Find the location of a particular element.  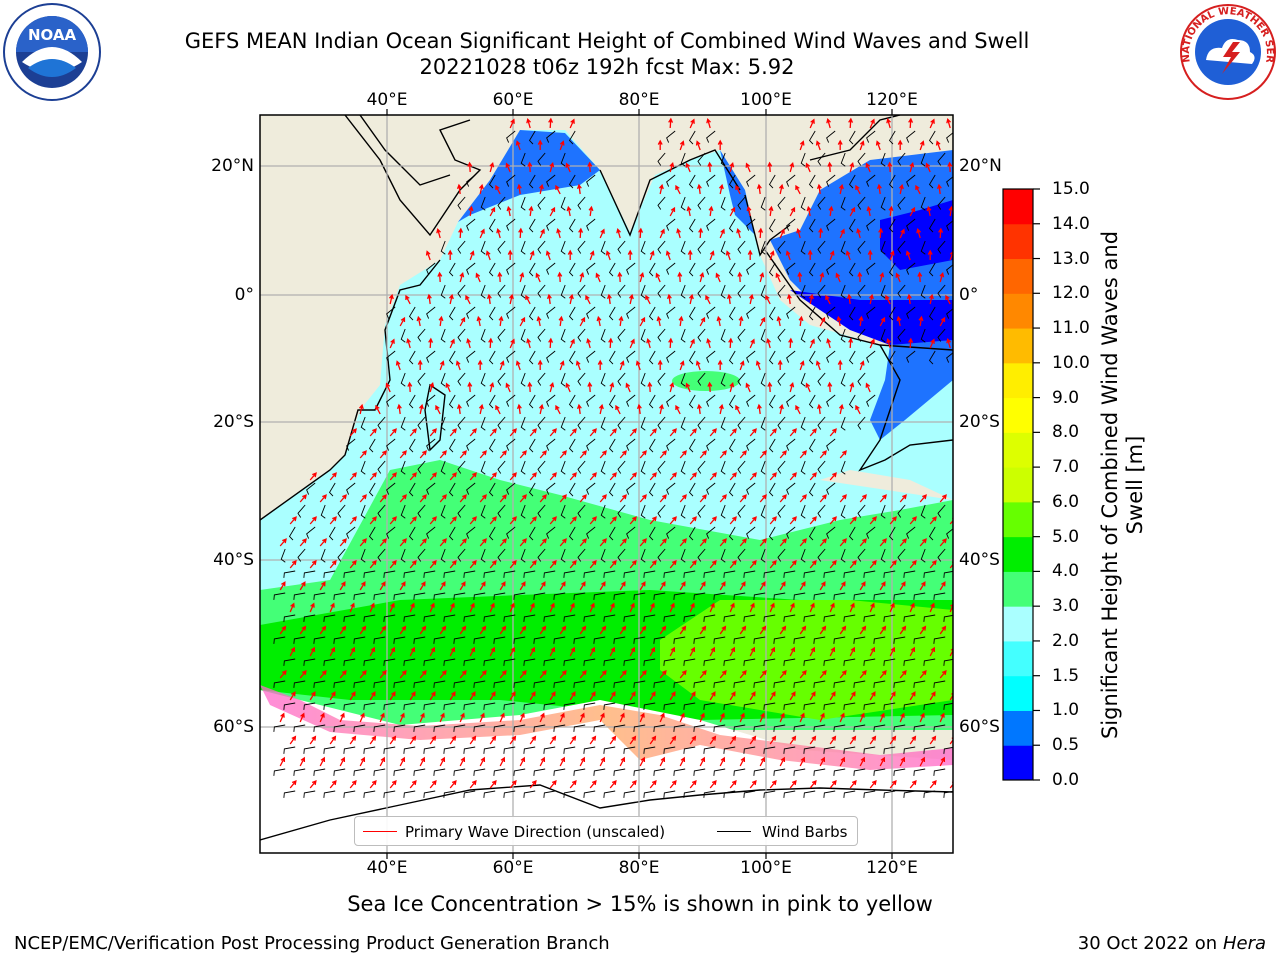

colorbar-tick-label: 6.0 is located at coordinates (1066, 501).